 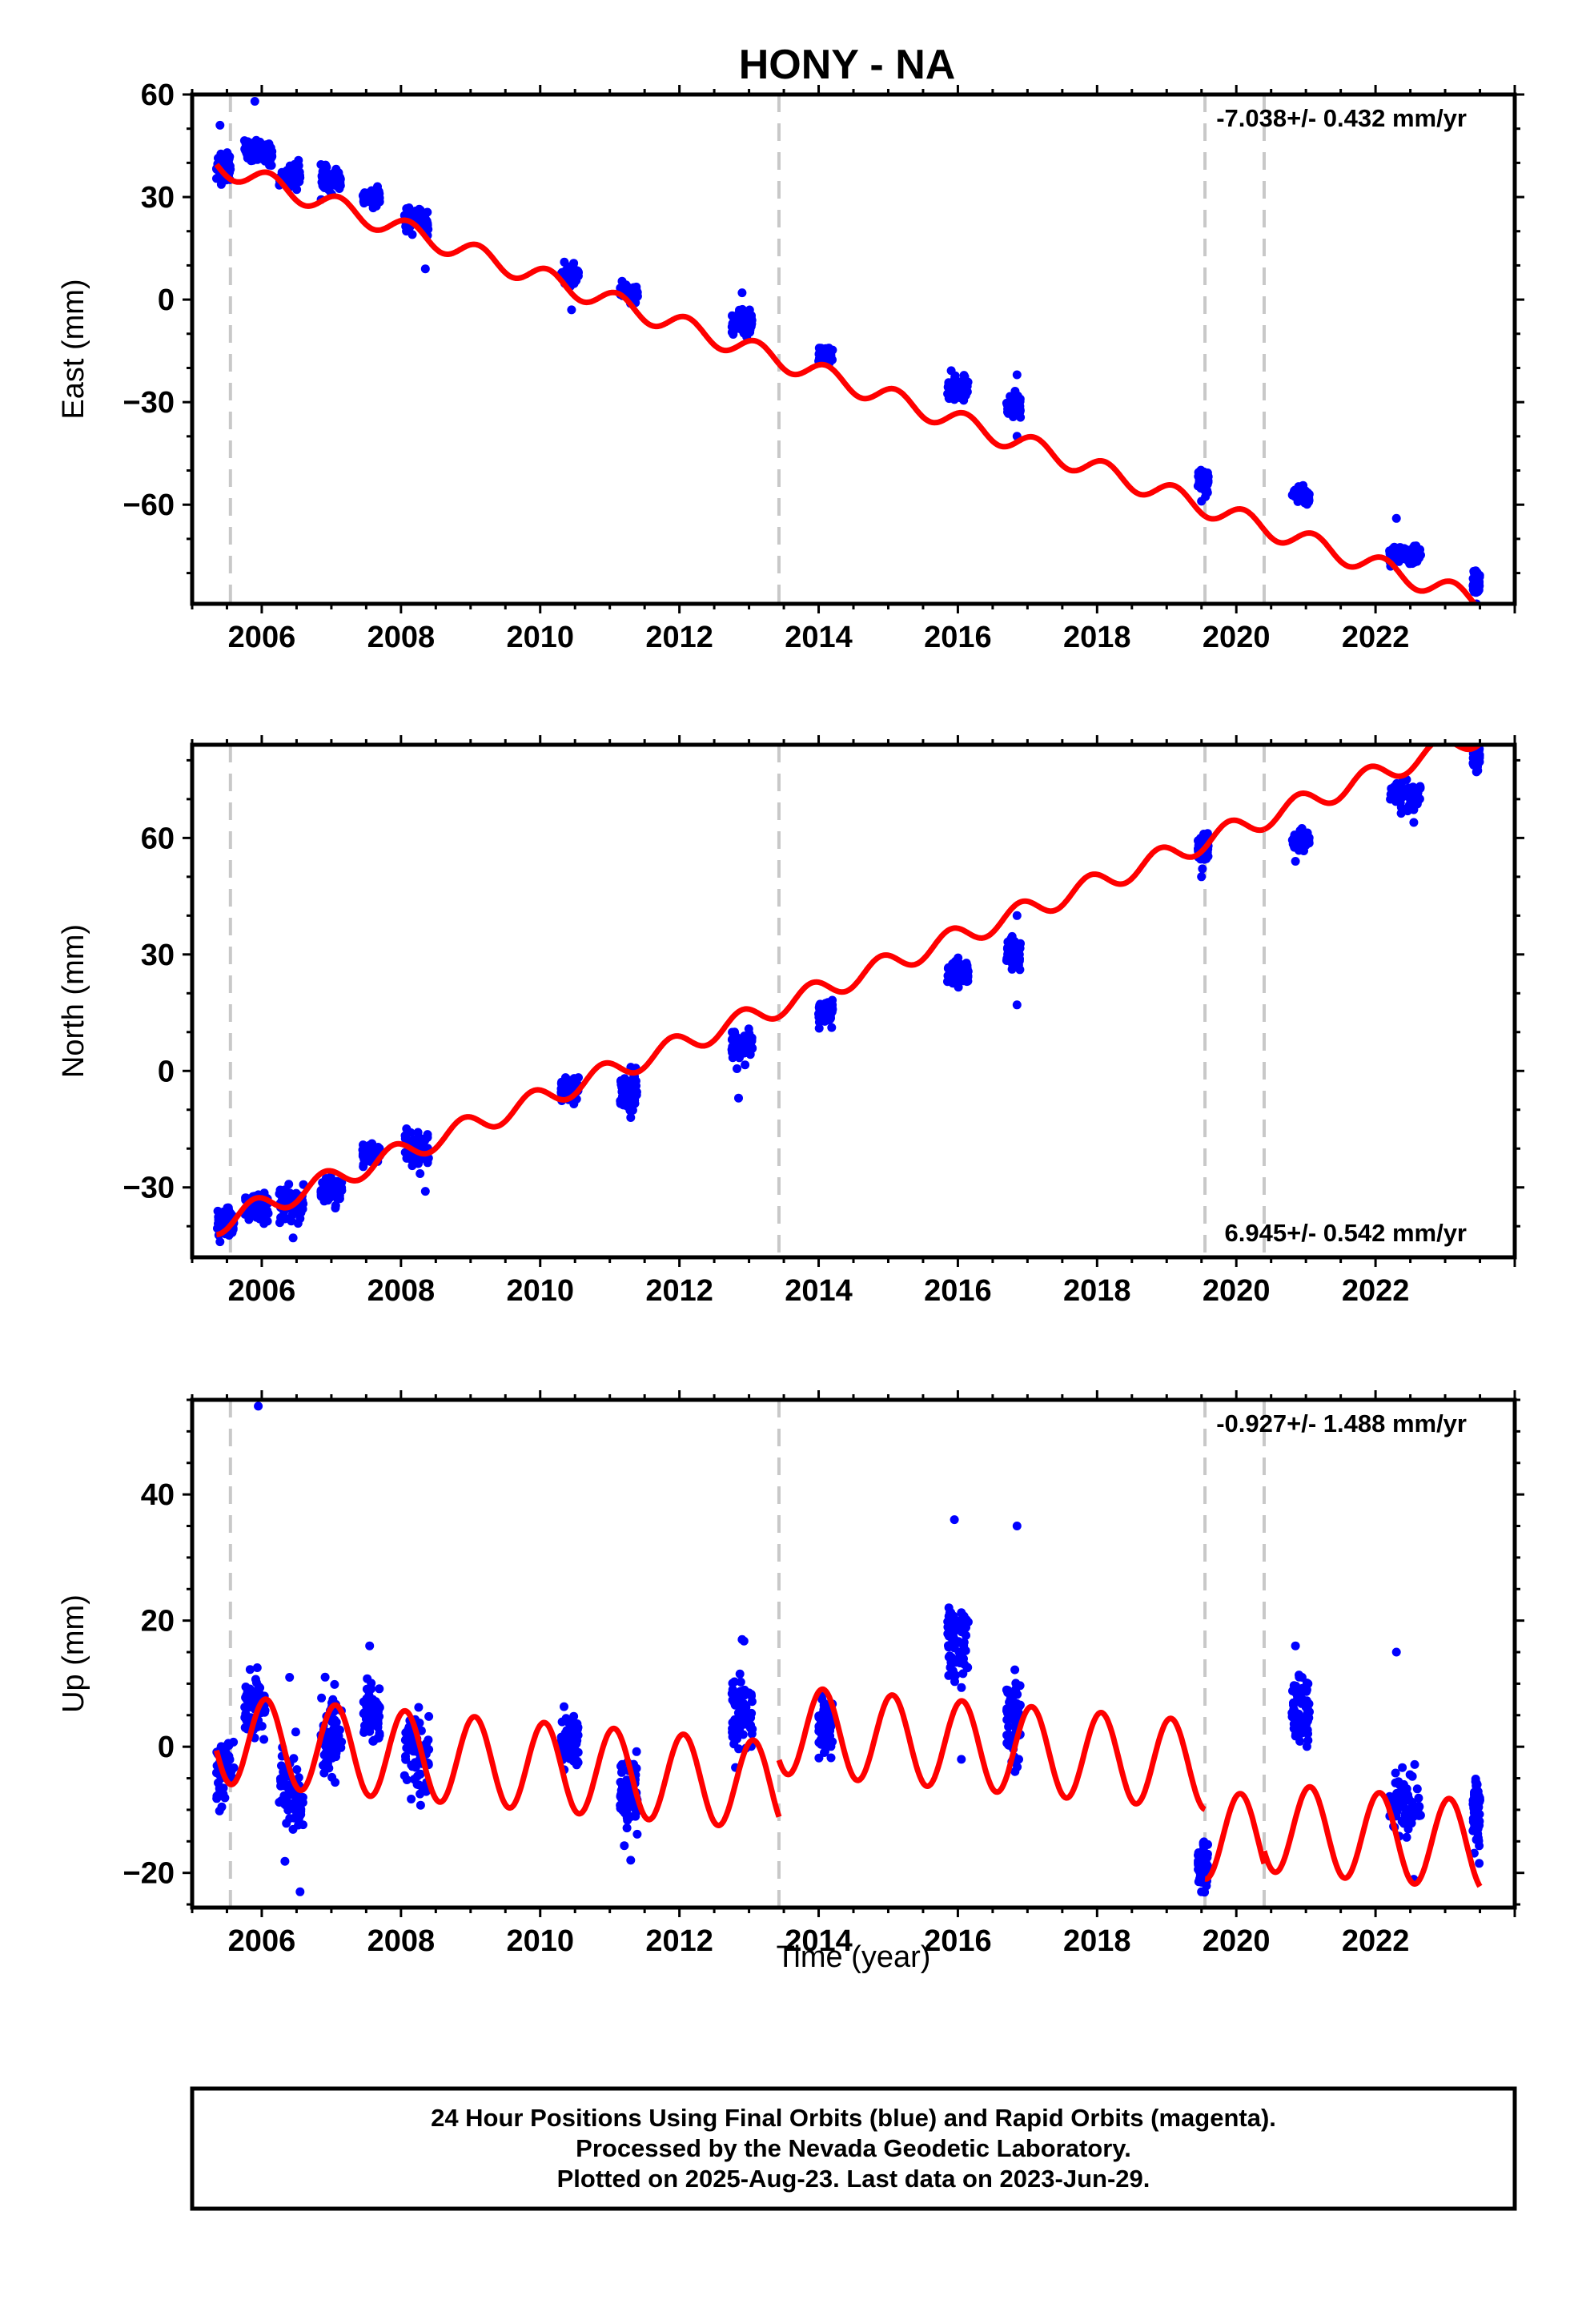 I want to click on x-tick-label: 2008, so click(x=402, y=1291).